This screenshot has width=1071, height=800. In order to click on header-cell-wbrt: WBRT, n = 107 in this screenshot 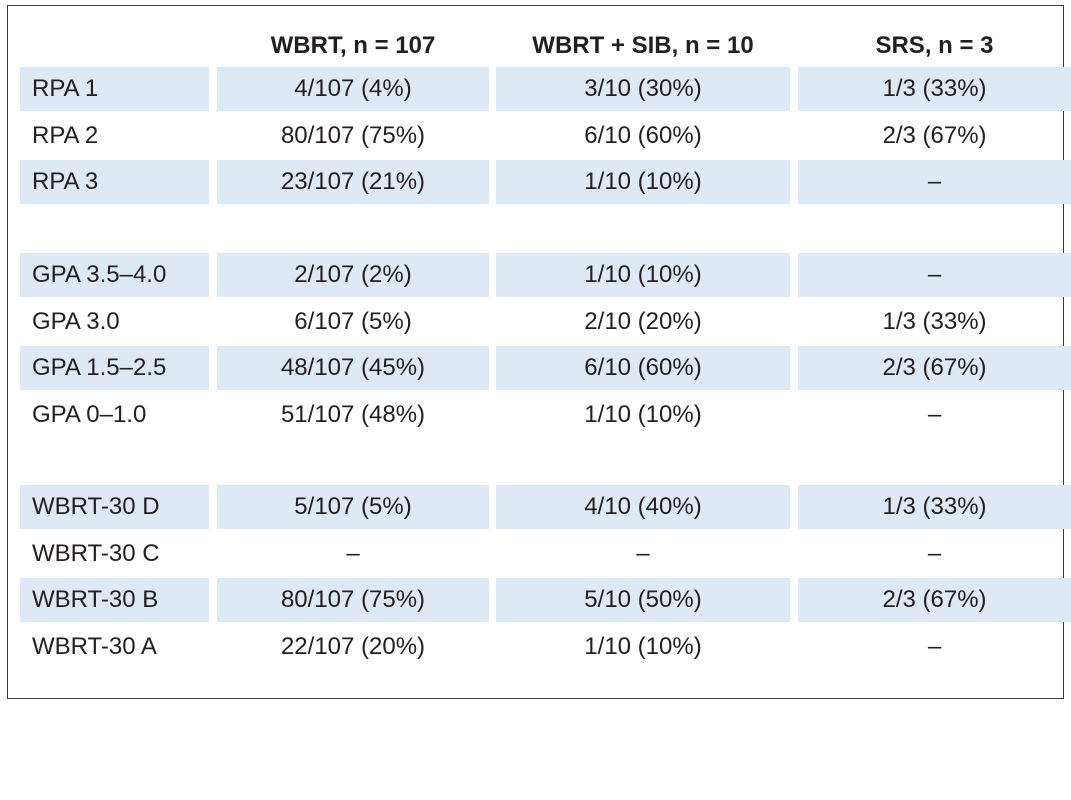, I will do `click(353, 45)`.